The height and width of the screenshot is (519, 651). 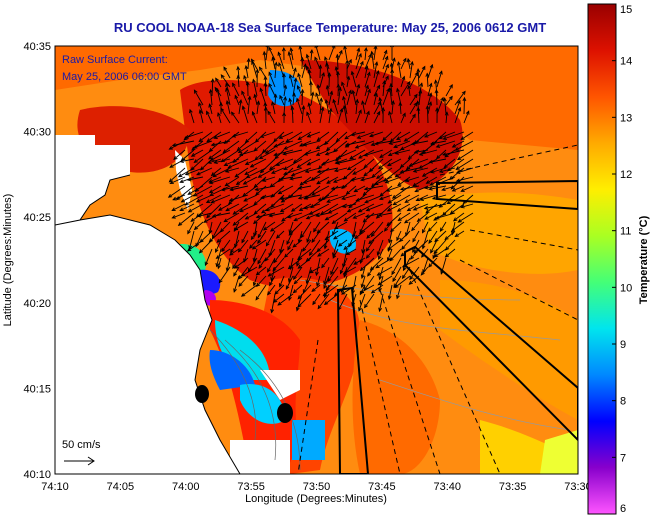 What do you see at coordinates (37, 475) in the screenshot?
I see `y-tick-label: 40:10` at bounding box center [37, 475].